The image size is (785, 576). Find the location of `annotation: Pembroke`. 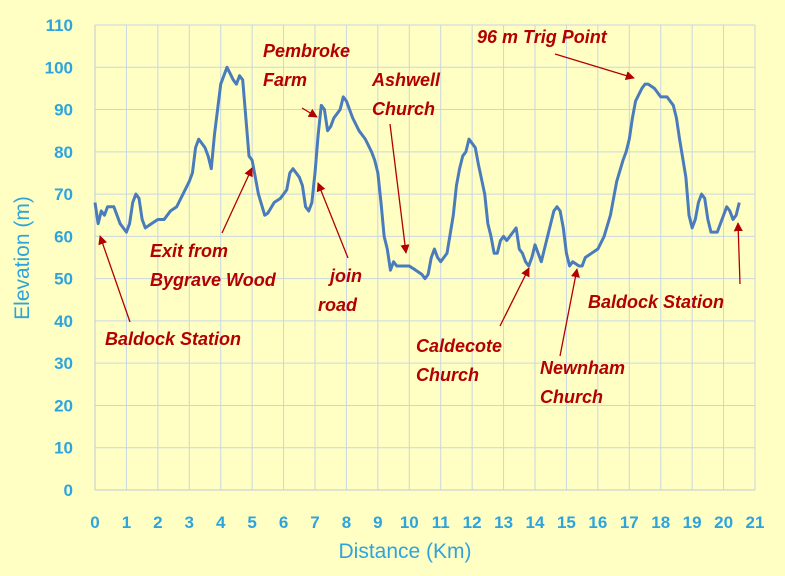

annotation: Pembroke is located at coordinates (306, 51).